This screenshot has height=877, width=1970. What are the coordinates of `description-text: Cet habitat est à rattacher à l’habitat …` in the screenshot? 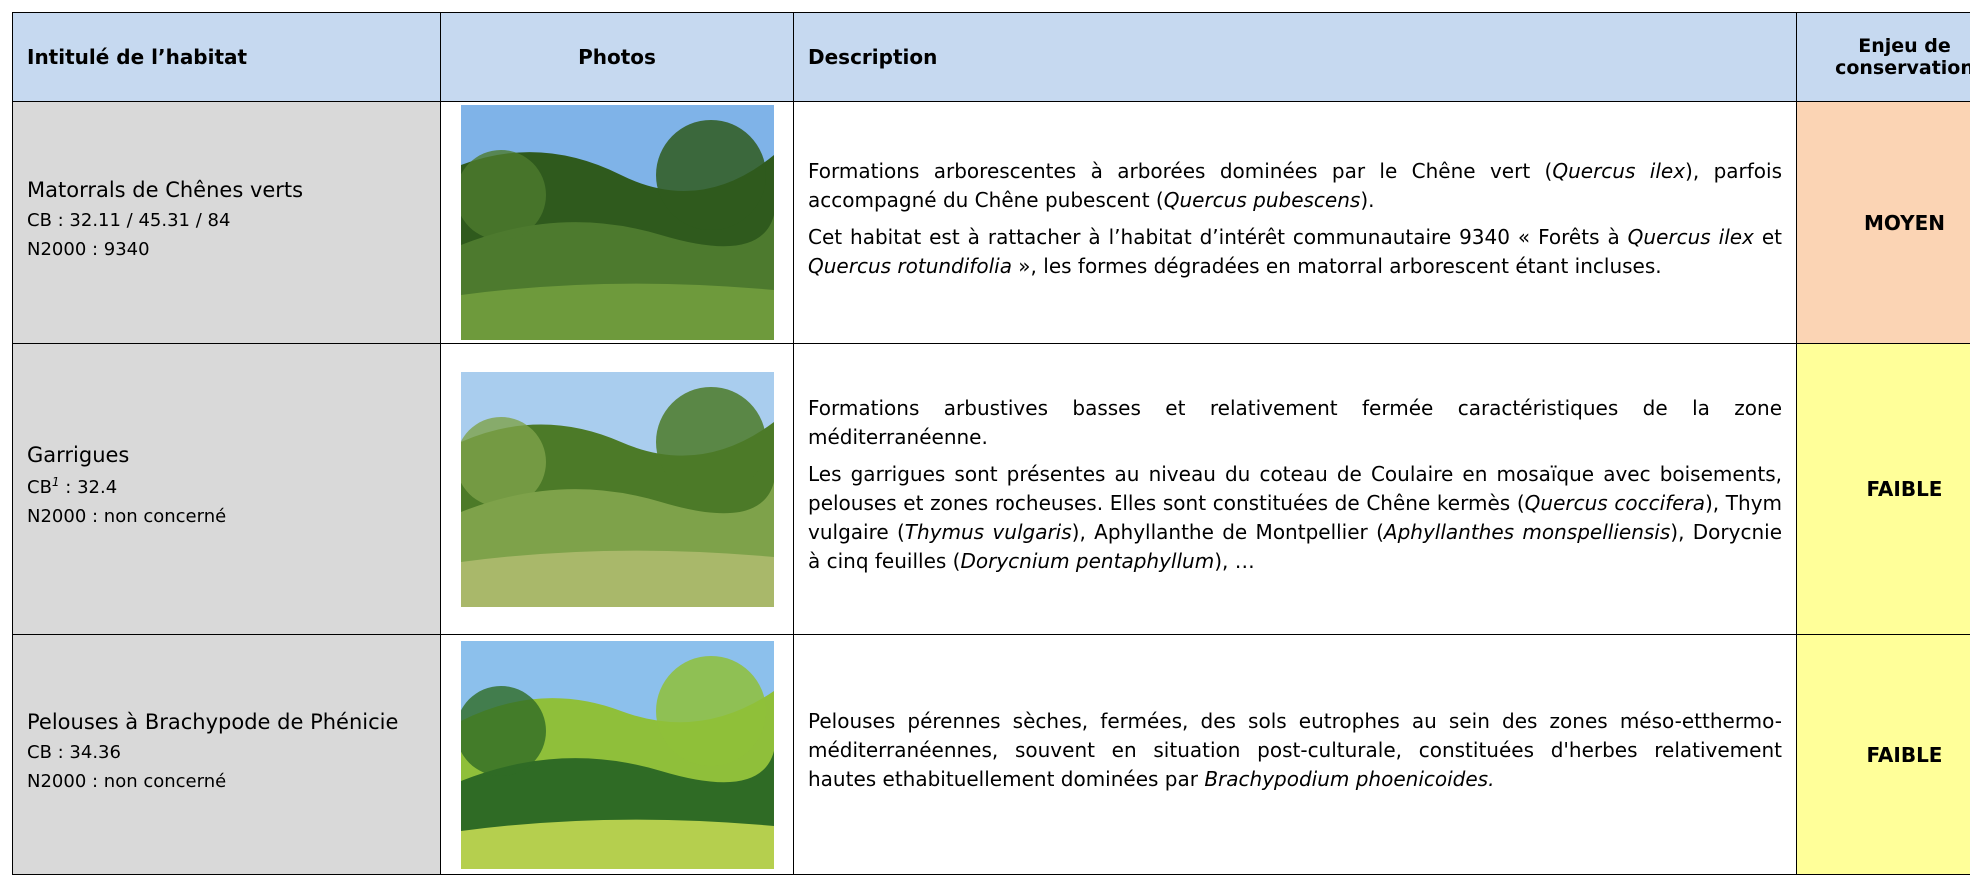 It's located at (1218, 236).